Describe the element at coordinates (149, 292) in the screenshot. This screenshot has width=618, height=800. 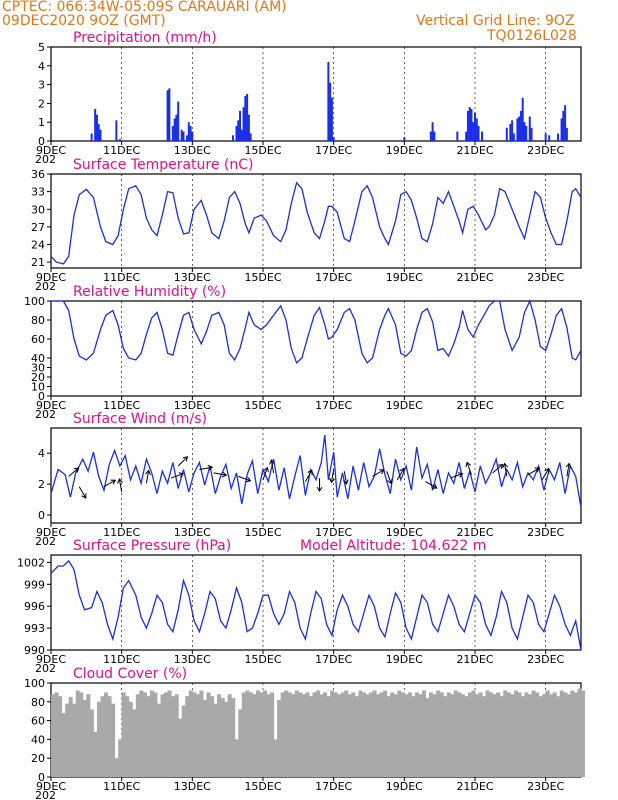
I see `panel-title: Relative Humidity (%)` at that location.